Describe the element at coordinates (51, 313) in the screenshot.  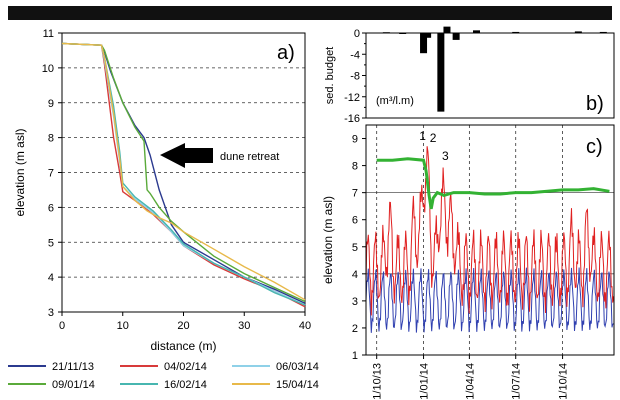
I see `panel-a-ytick-label: 3` at that location.